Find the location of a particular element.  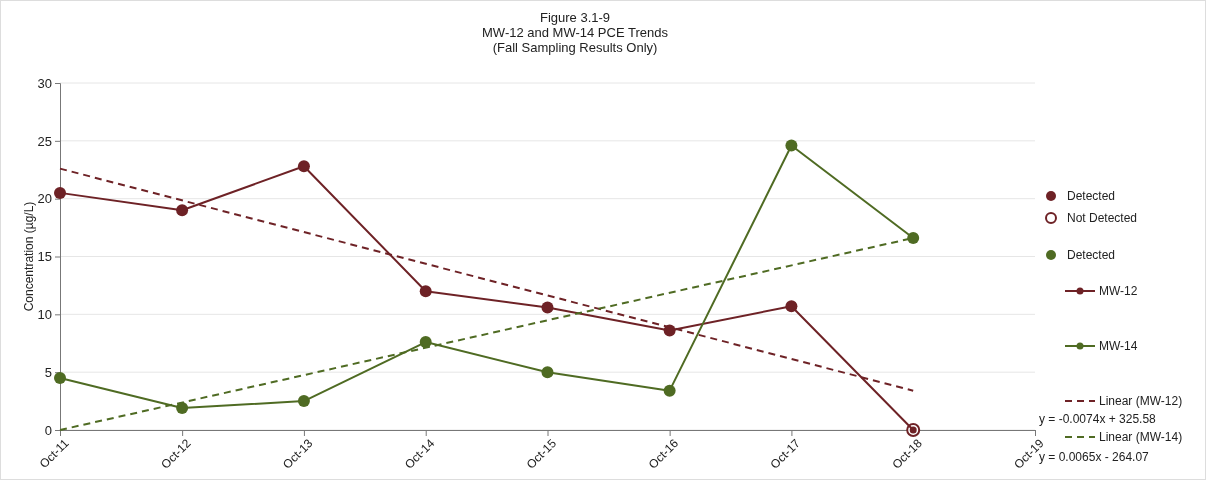

legend-label: Linear (MW-12) is located at coordinates (1141, 401).